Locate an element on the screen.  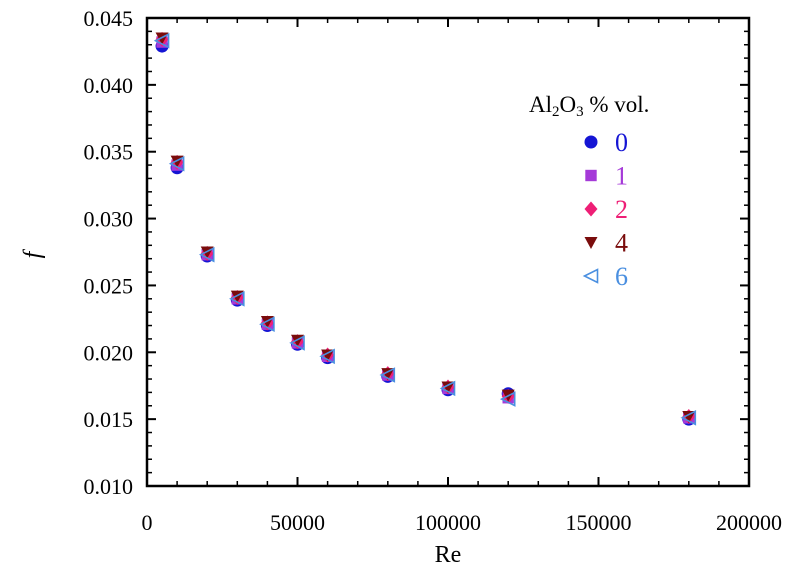
y-tick-label: 0.015 is located at coordinates (109, 419).